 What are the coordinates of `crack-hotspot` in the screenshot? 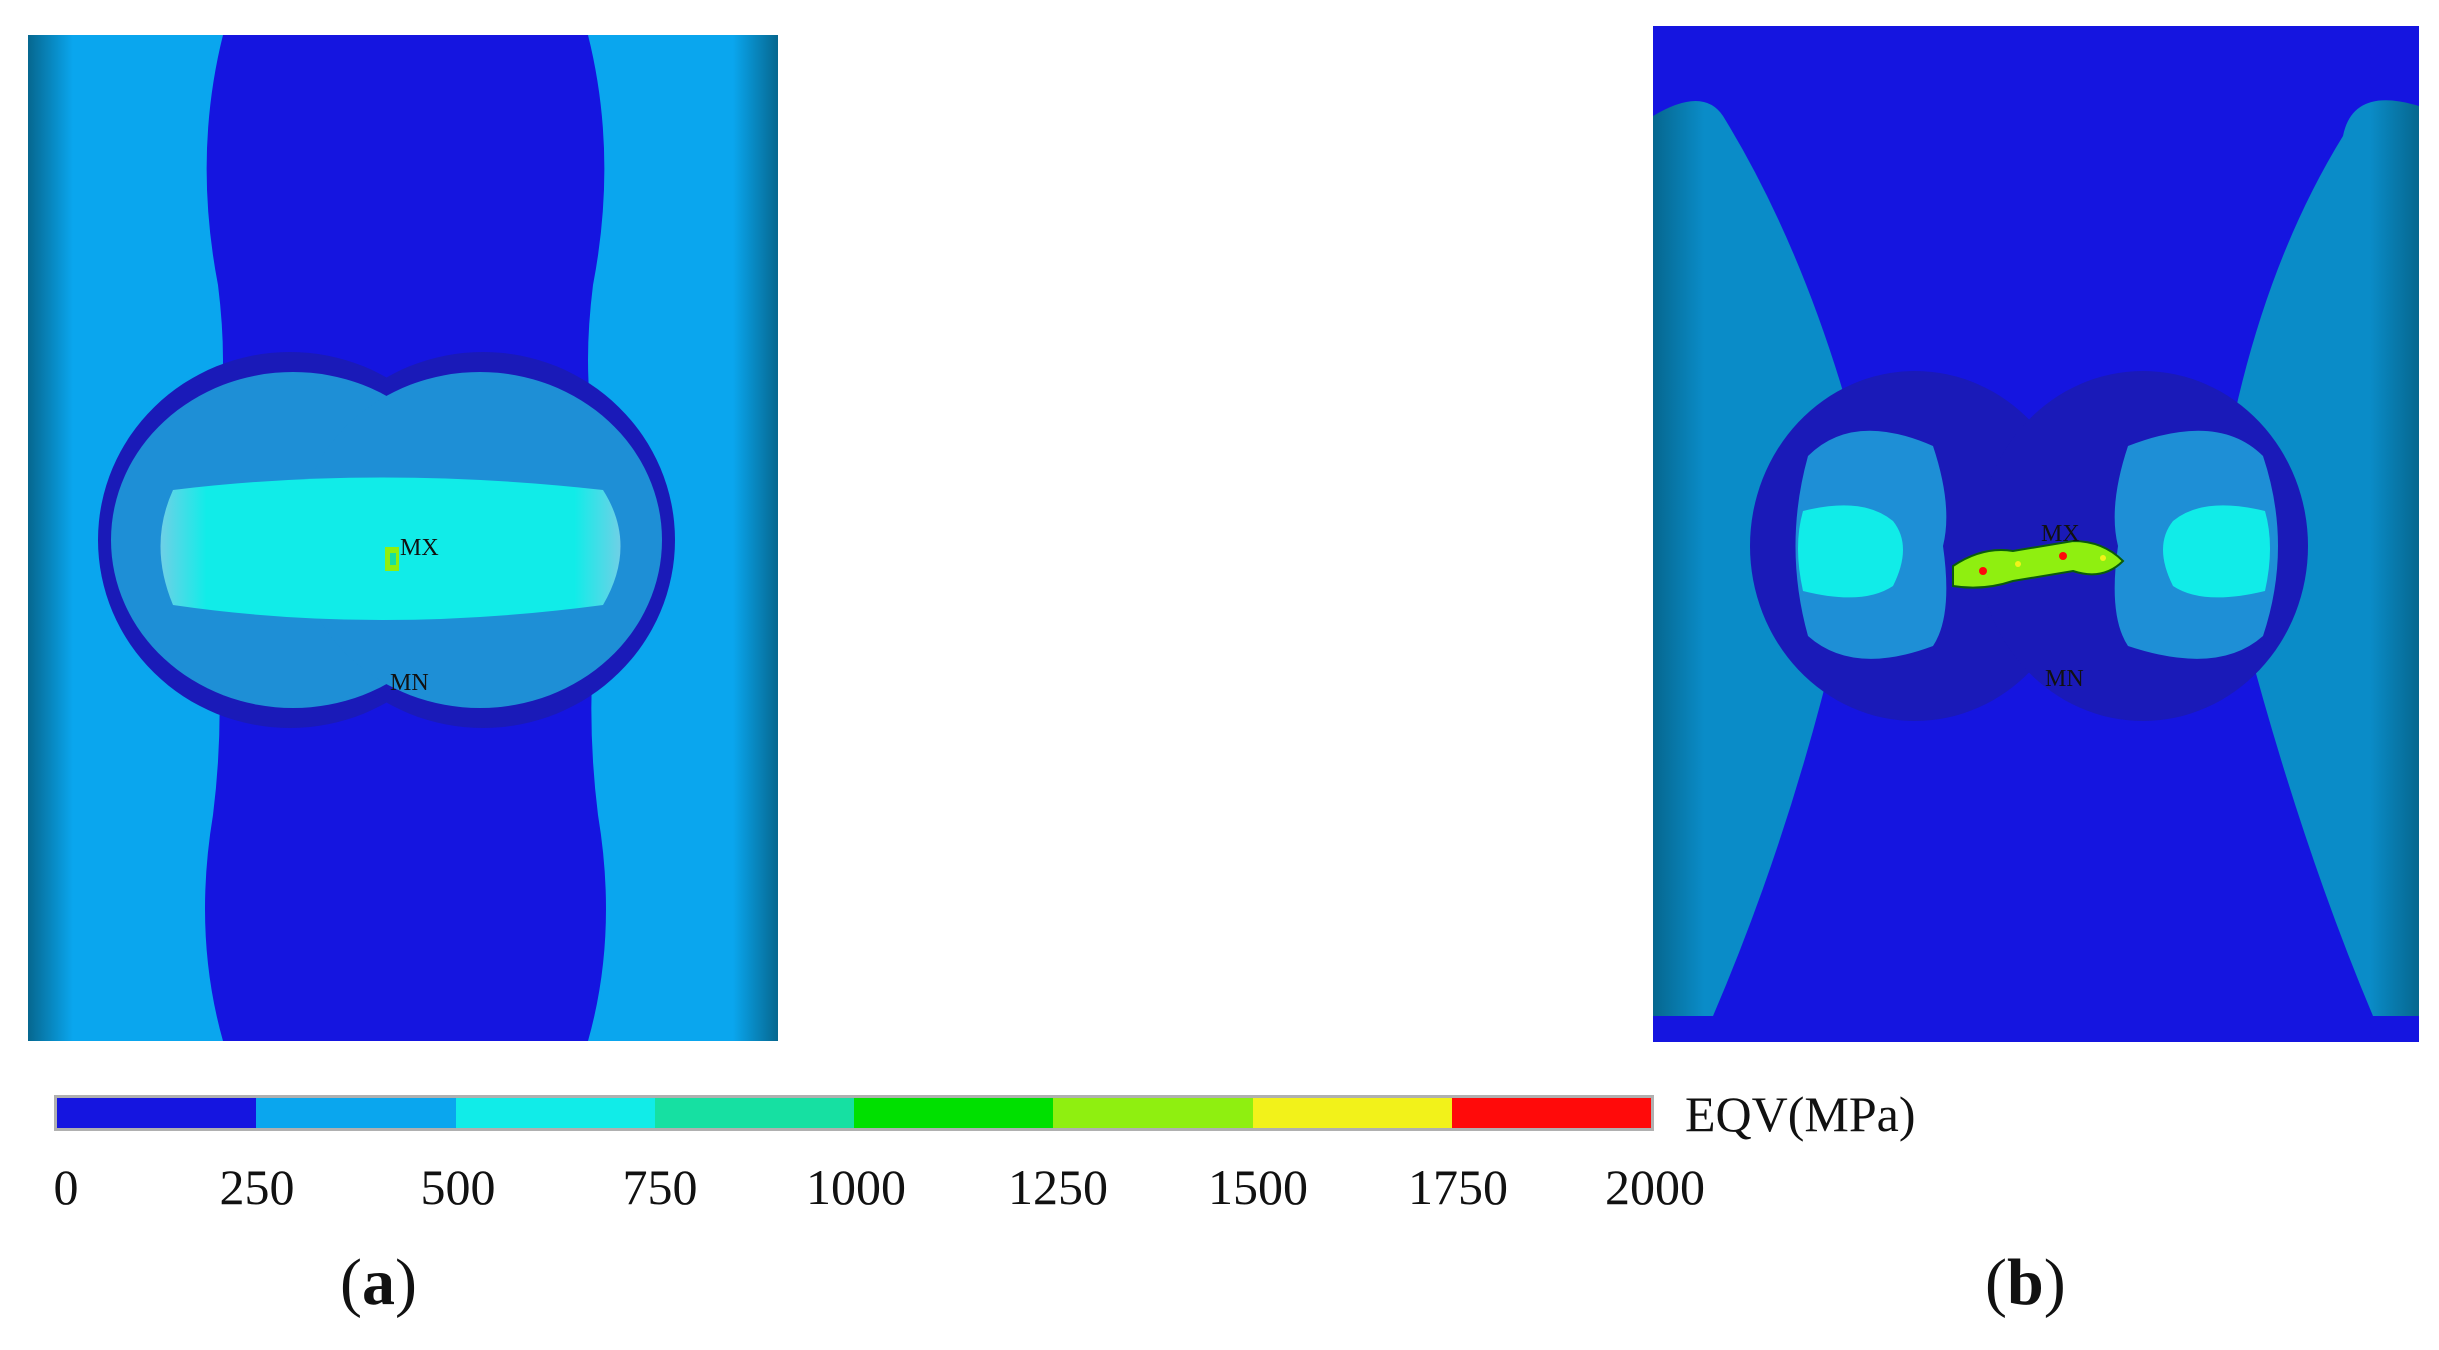 It's located at (2038, 564).